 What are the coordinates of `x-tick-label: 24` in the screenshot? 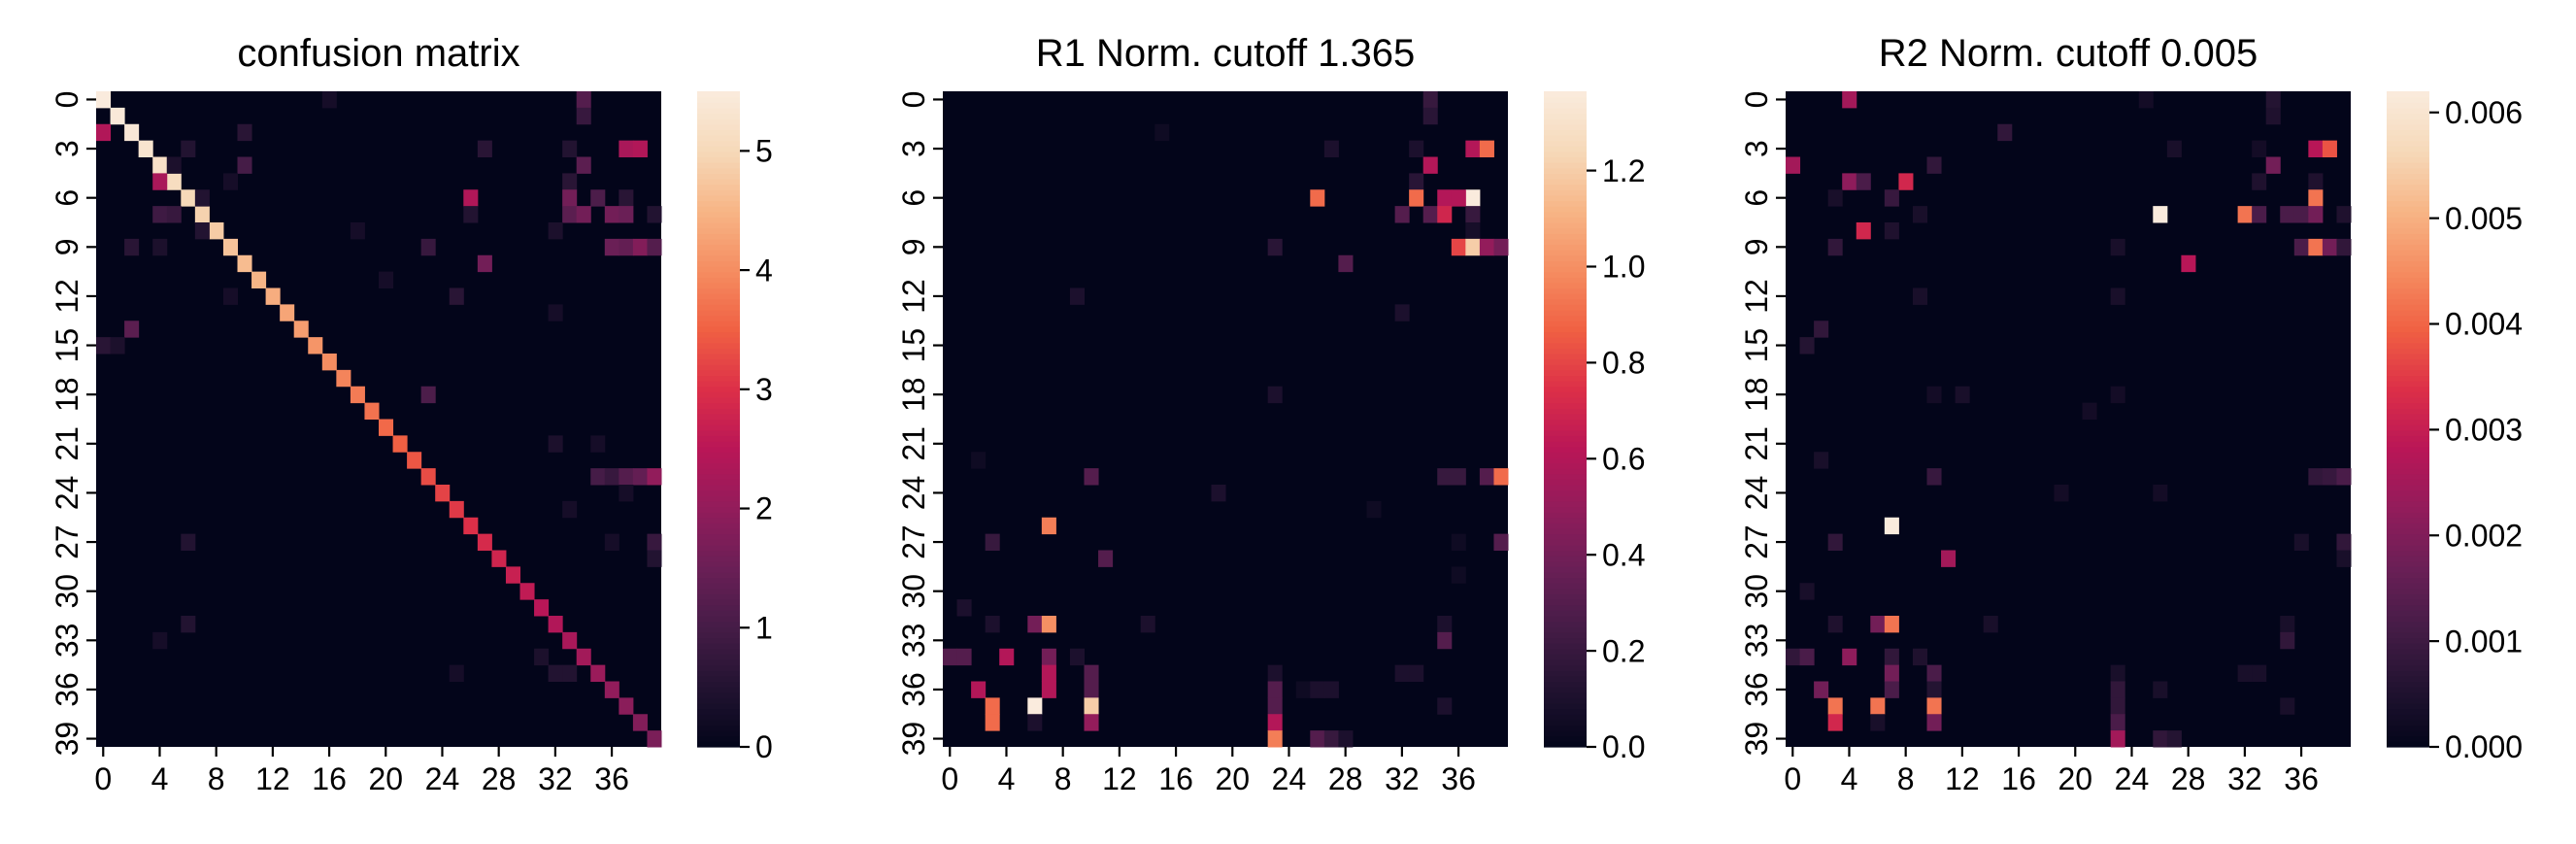 It's located at (1289, 778).